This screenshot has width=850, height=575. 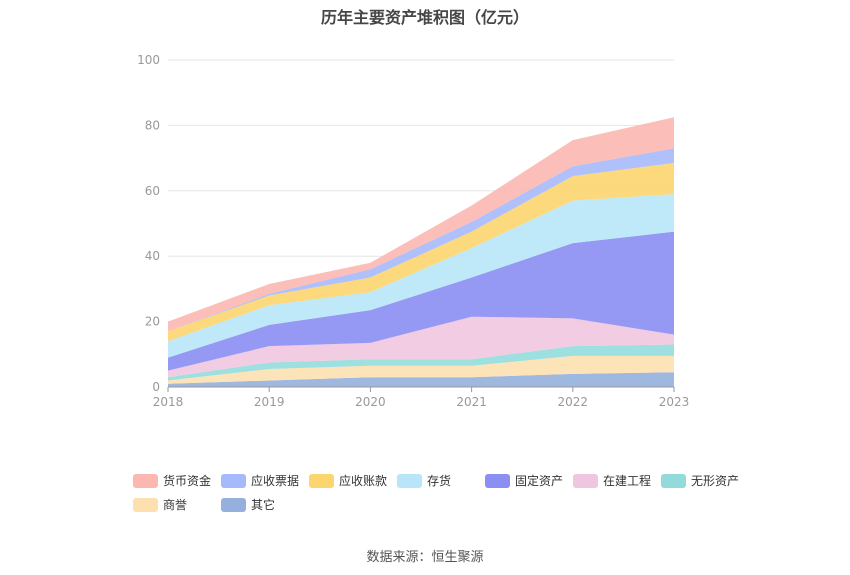 I want to click on legend-item: 应收票据, so click(x=260, y=480).